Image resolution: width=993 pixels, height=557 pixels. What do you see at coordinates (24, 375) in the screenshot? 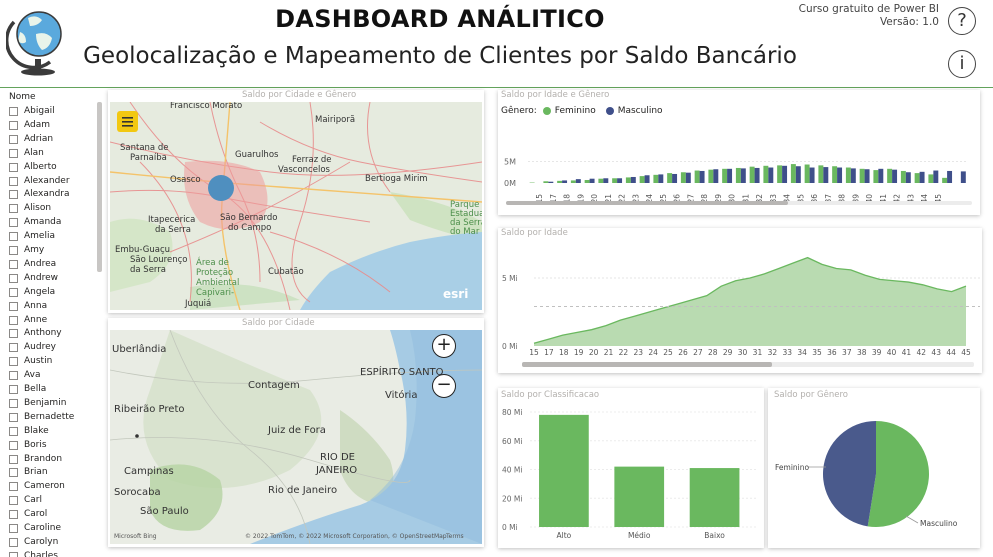
I see `slicer-item: Ava` at bounding box center [24, 375].